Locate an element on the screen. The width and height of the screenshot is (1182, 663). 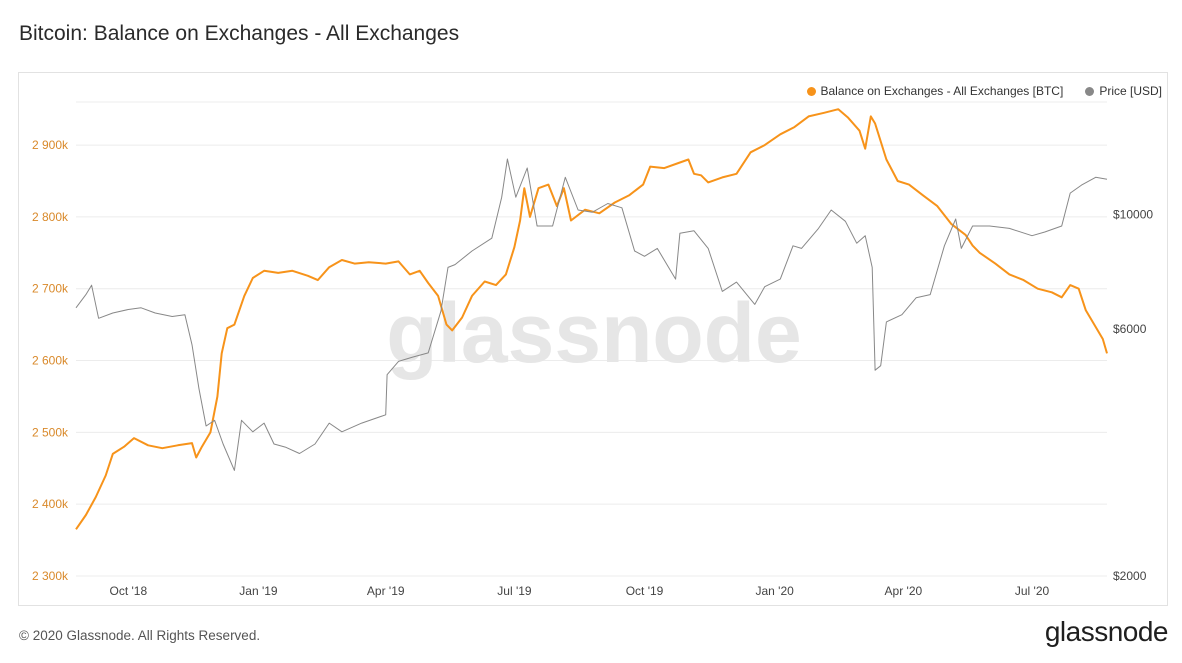
y-right-tick-label: $2000 is located at coordinates (1130, 576).